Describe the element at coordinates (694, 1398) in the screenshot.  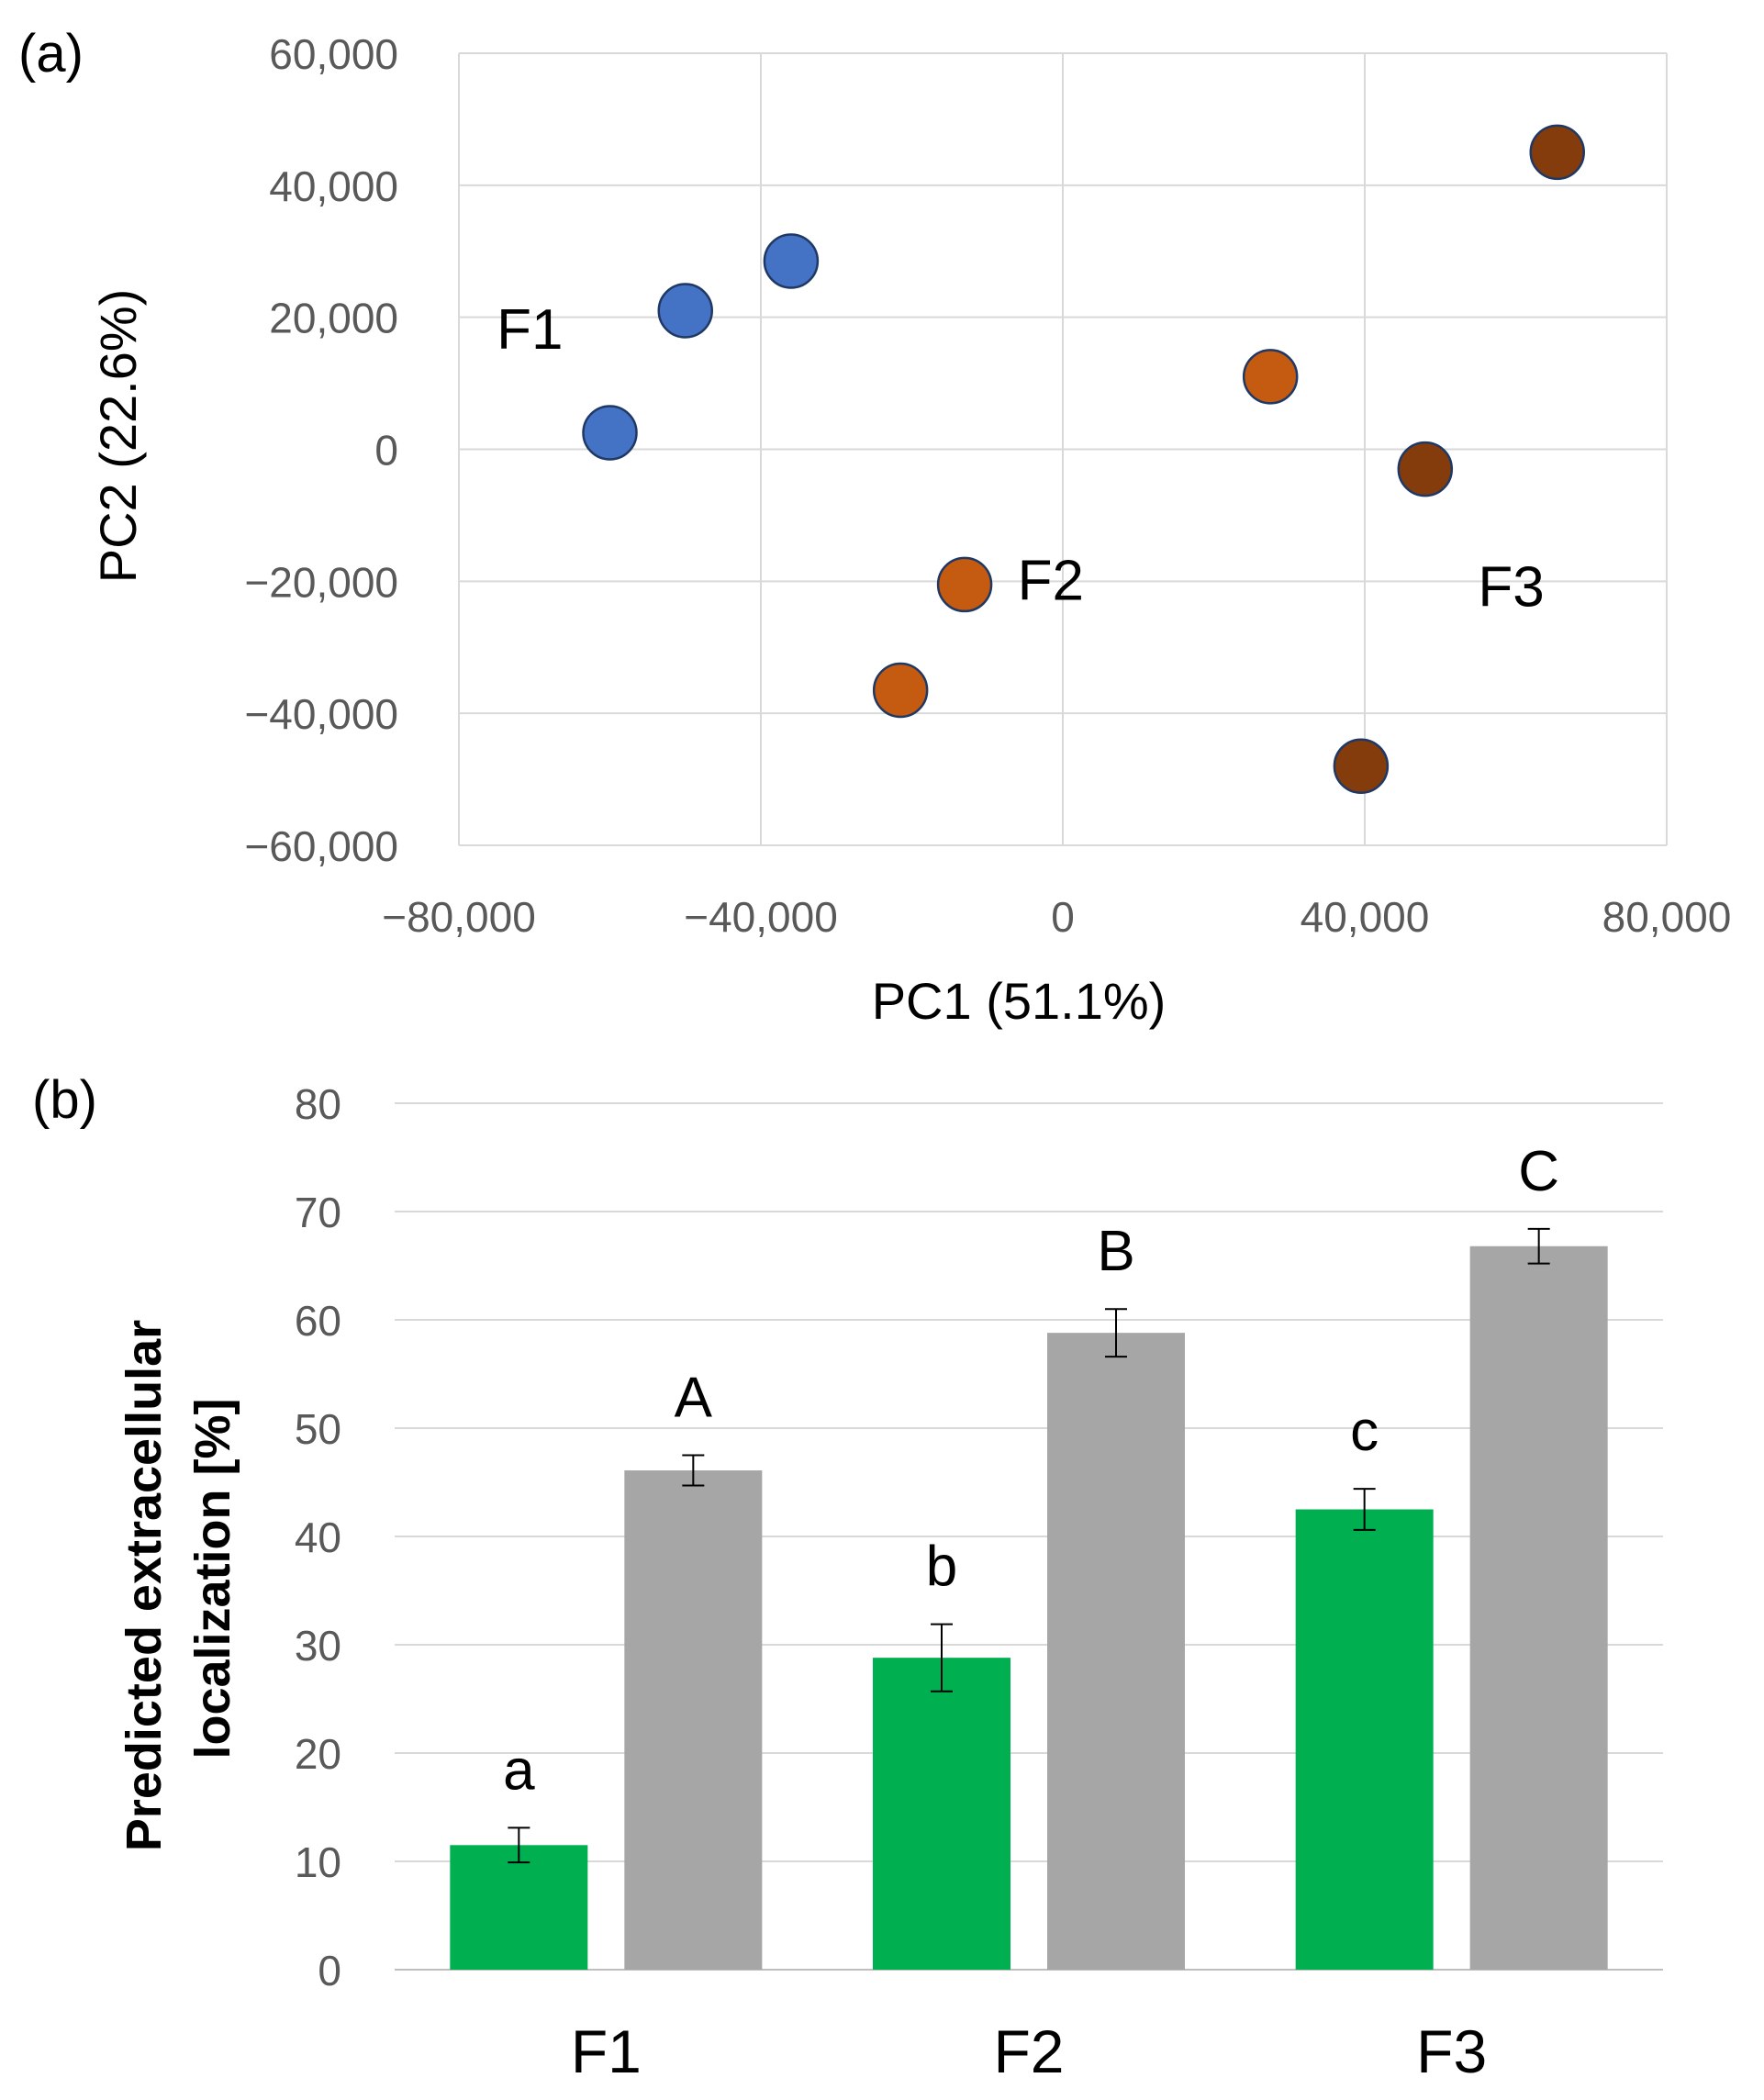
I see `significance-letter: A` at that location.